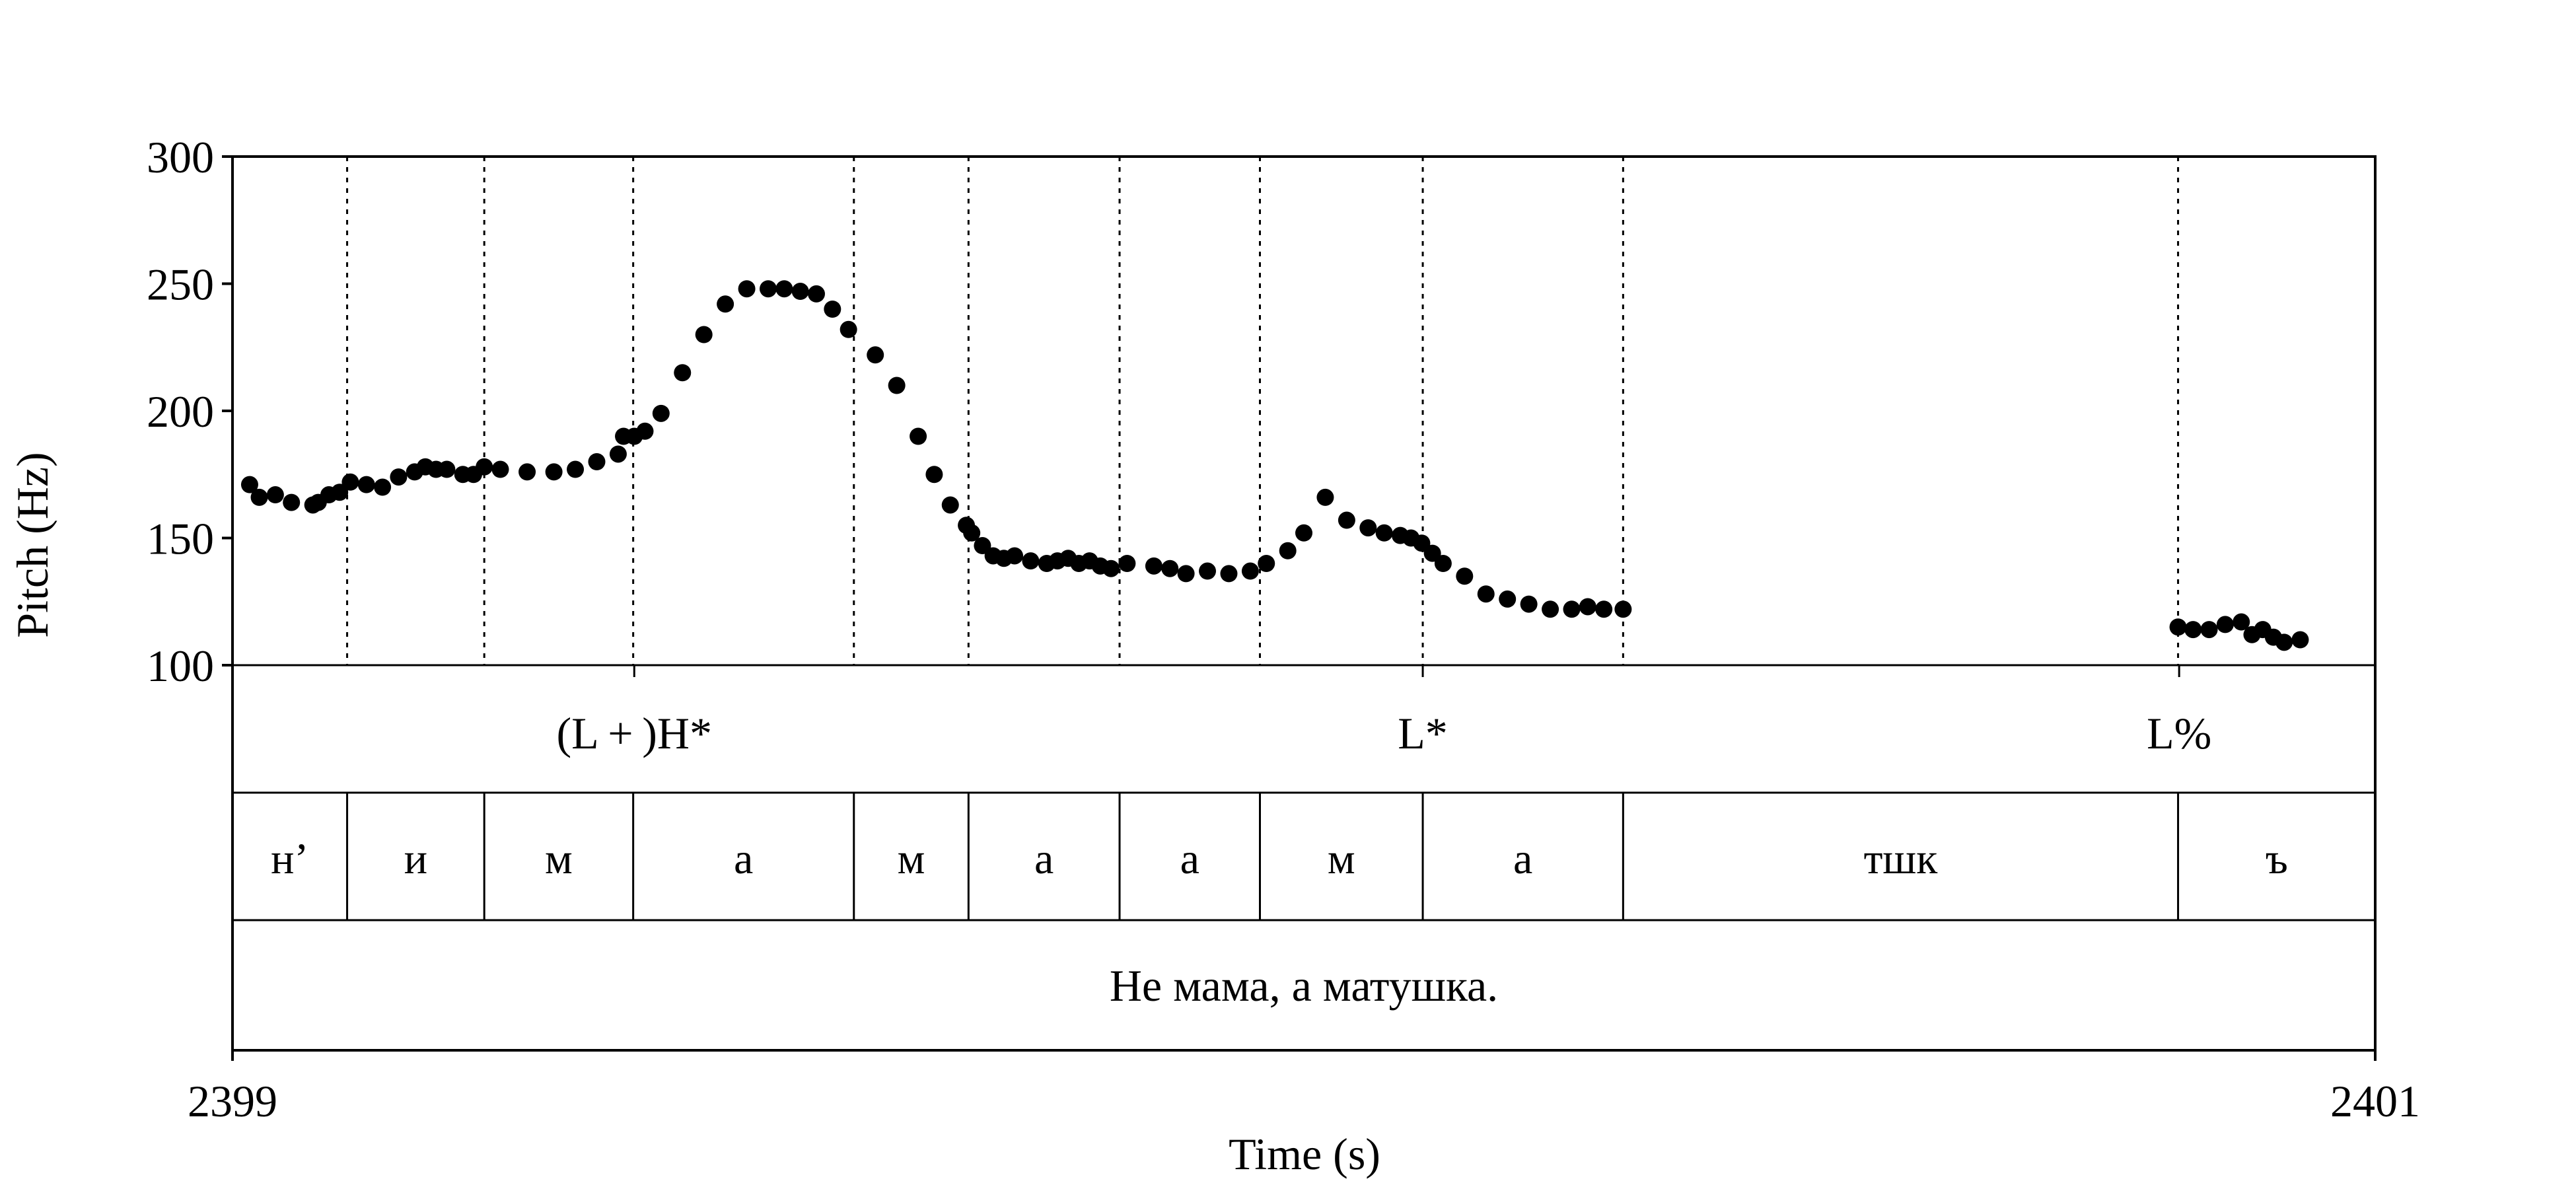  What do you see at coordinates (232, 1101) in the screenshot?
I see `x-tick-label: 2399` at bounding box center [232, 1101].